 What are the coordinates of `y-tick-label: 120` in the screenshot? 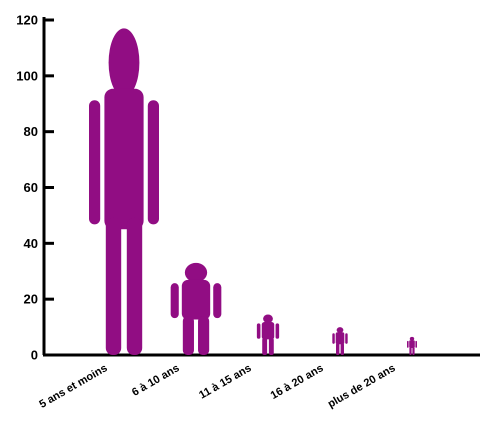 It's located at (27, 20).